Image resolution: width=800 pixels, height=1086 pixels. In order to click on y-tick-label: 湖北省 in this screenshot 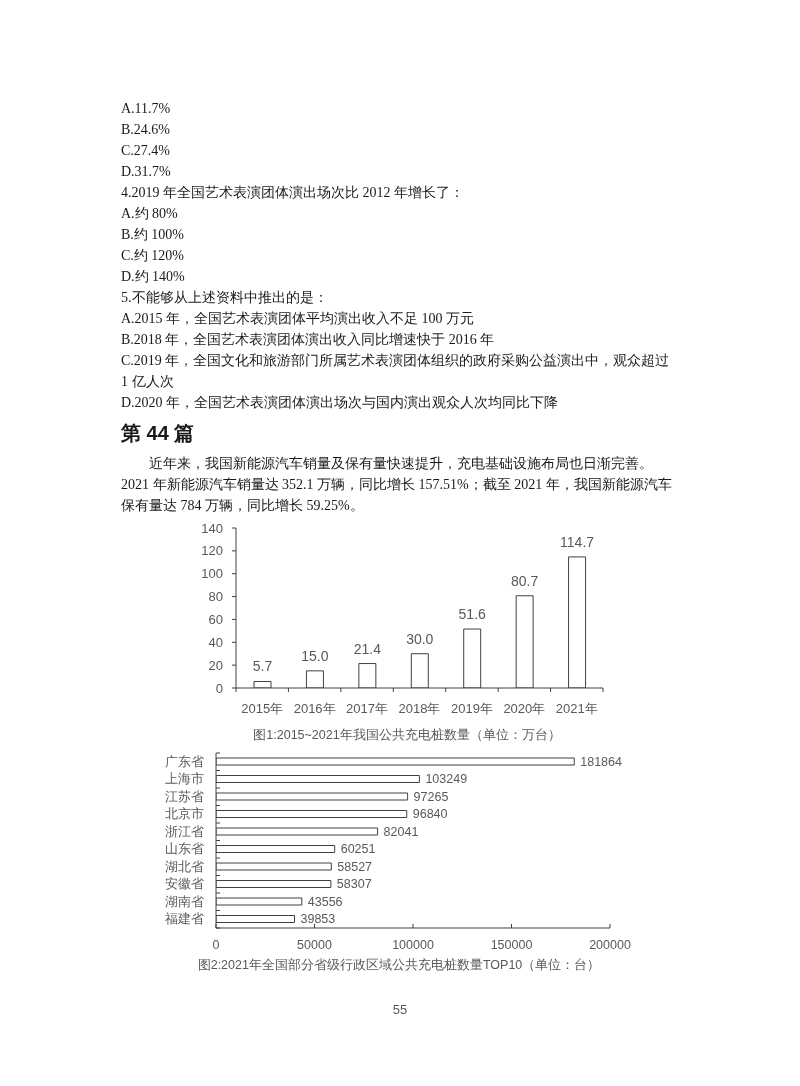, I will do `click(184, 866)`.